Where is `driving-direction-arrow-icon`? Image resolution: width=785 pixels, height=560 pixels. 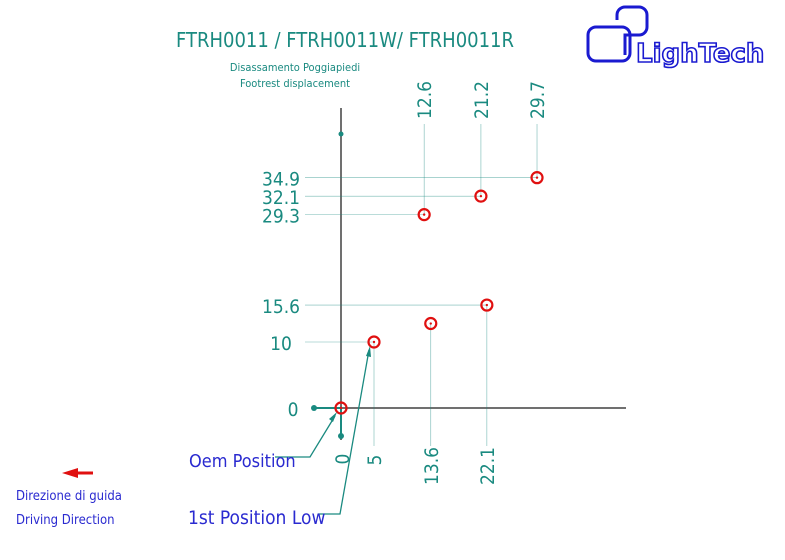
driving-direction-arrow-icon is located at coordinates (77, 473).